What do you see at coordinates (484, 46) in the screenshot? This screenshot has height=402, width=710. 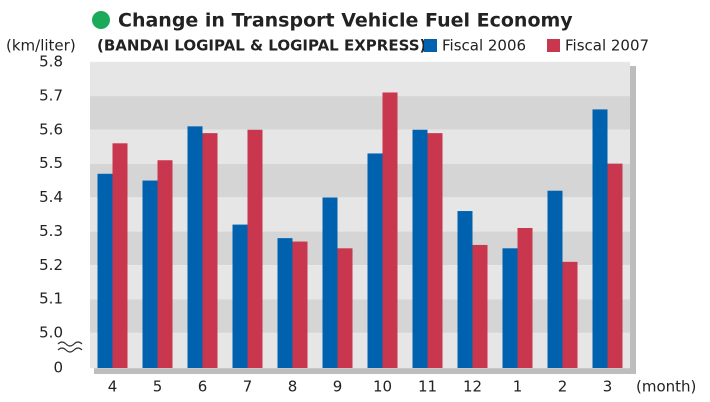 I see `legend-label: Fiscal 2006` at bounding box center [484, 46].